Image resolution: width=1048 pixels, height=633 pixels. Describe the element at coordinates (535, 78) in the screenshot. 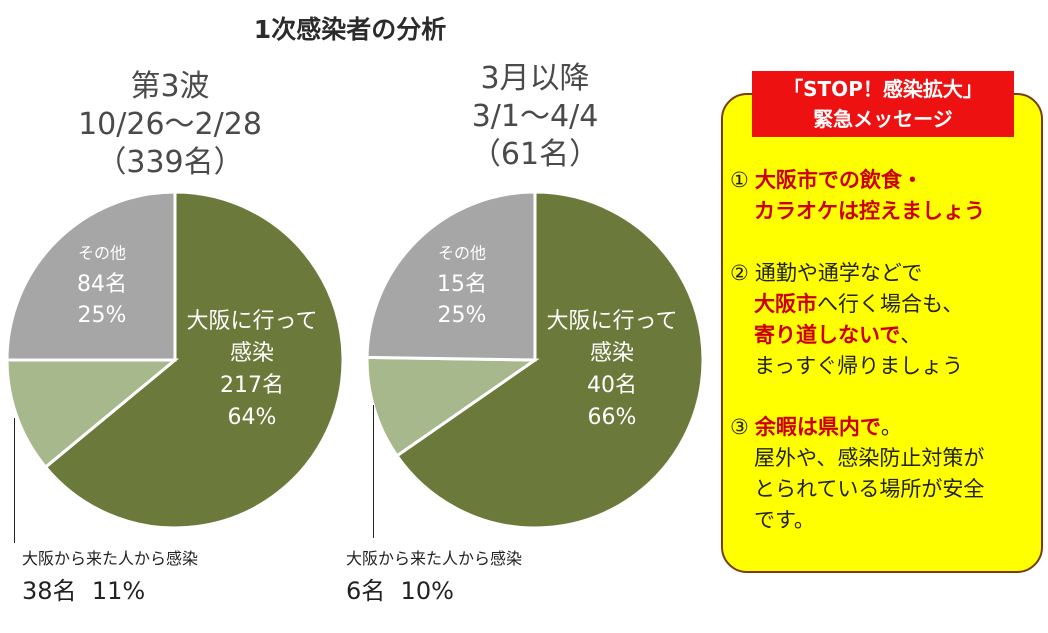

I see `chart2-title-line1: 3月以降` at that location.